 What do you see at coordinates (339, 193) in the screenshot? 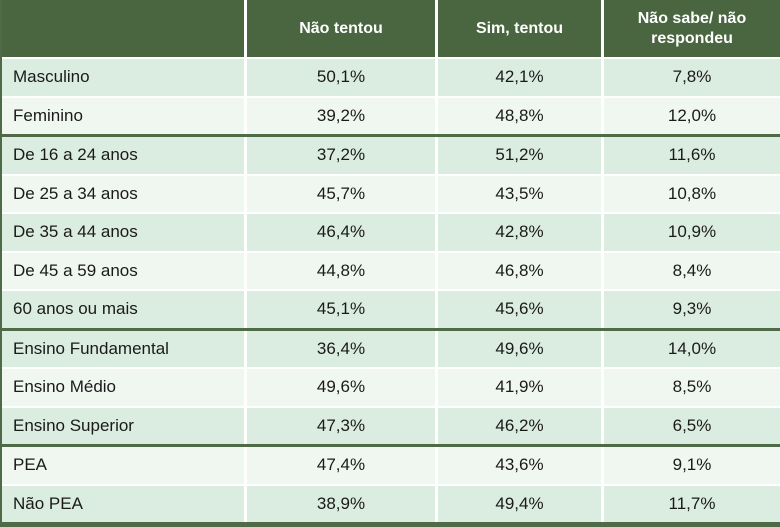
I see `cell-value: 45,7%` at bounding box center [339, 193].